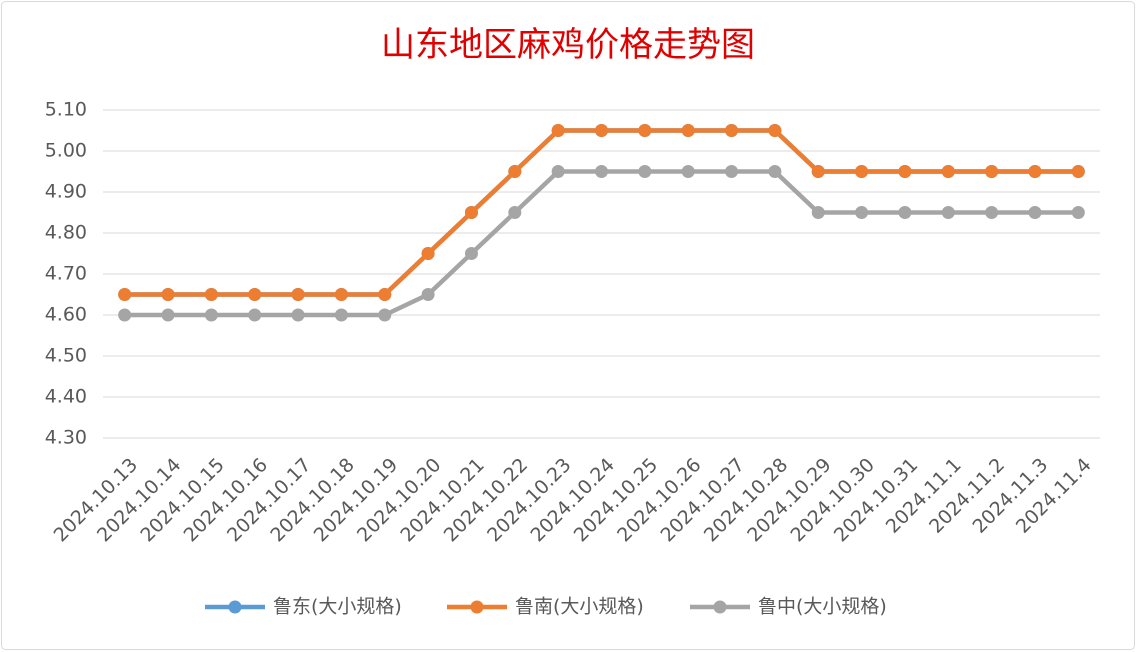 This screenshot has width=1136, height=652. I want to click on y-tick-label: 4.90, so click(66, 192).